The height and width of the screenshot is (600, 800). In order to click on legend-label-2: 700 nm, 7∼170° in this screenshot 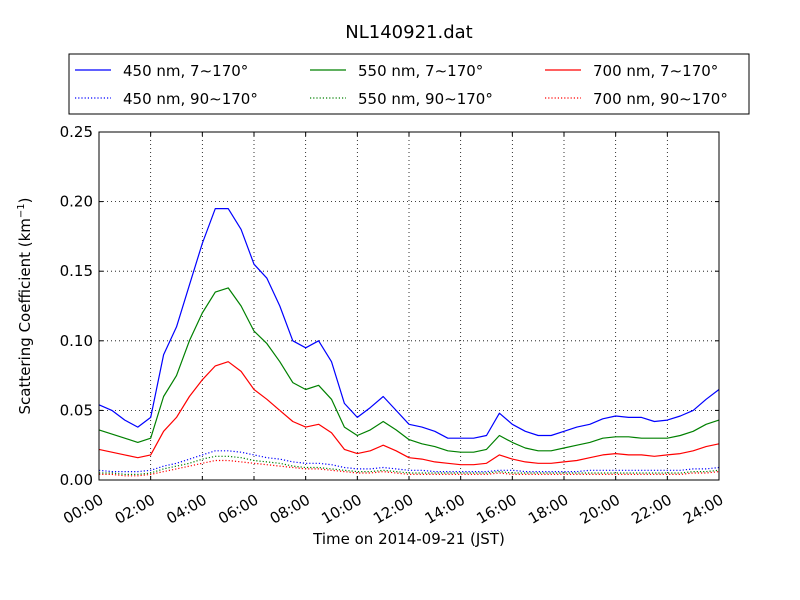, I will do `click(655, 71)`.